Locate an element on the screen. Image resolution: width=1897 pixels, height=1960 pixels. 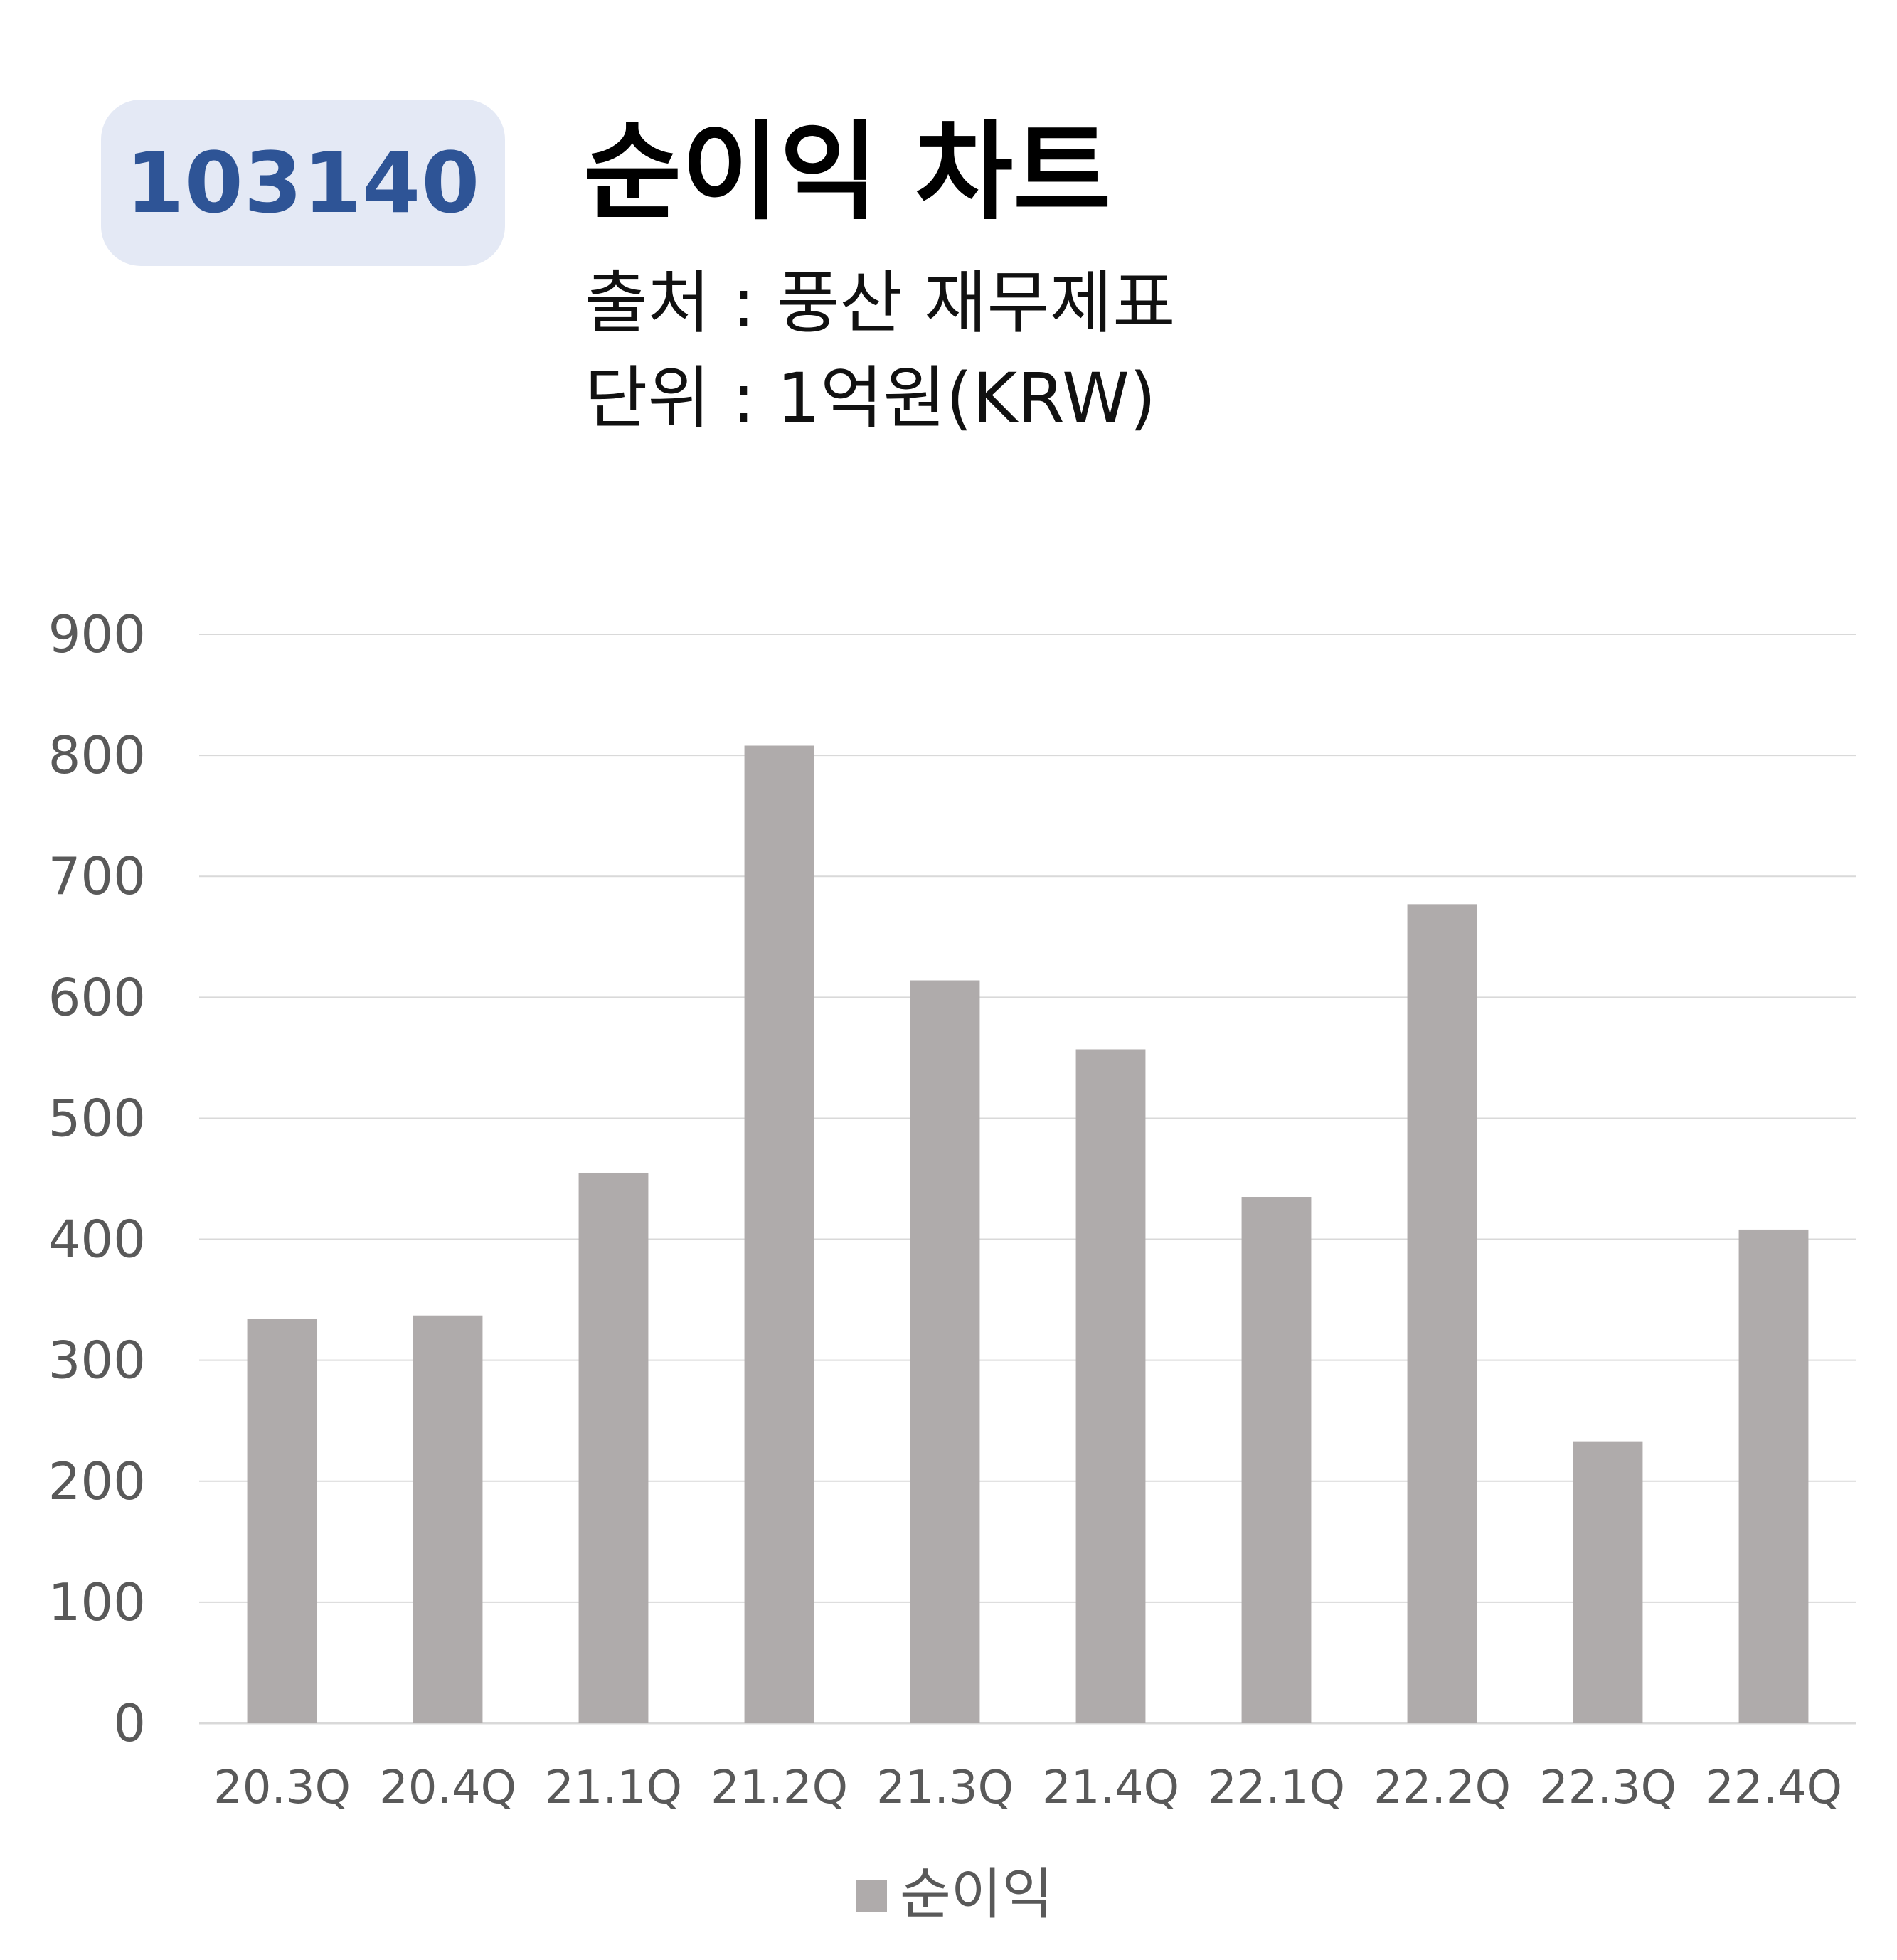
y-tick-label: 500 is located at coordinates (97, 1118).